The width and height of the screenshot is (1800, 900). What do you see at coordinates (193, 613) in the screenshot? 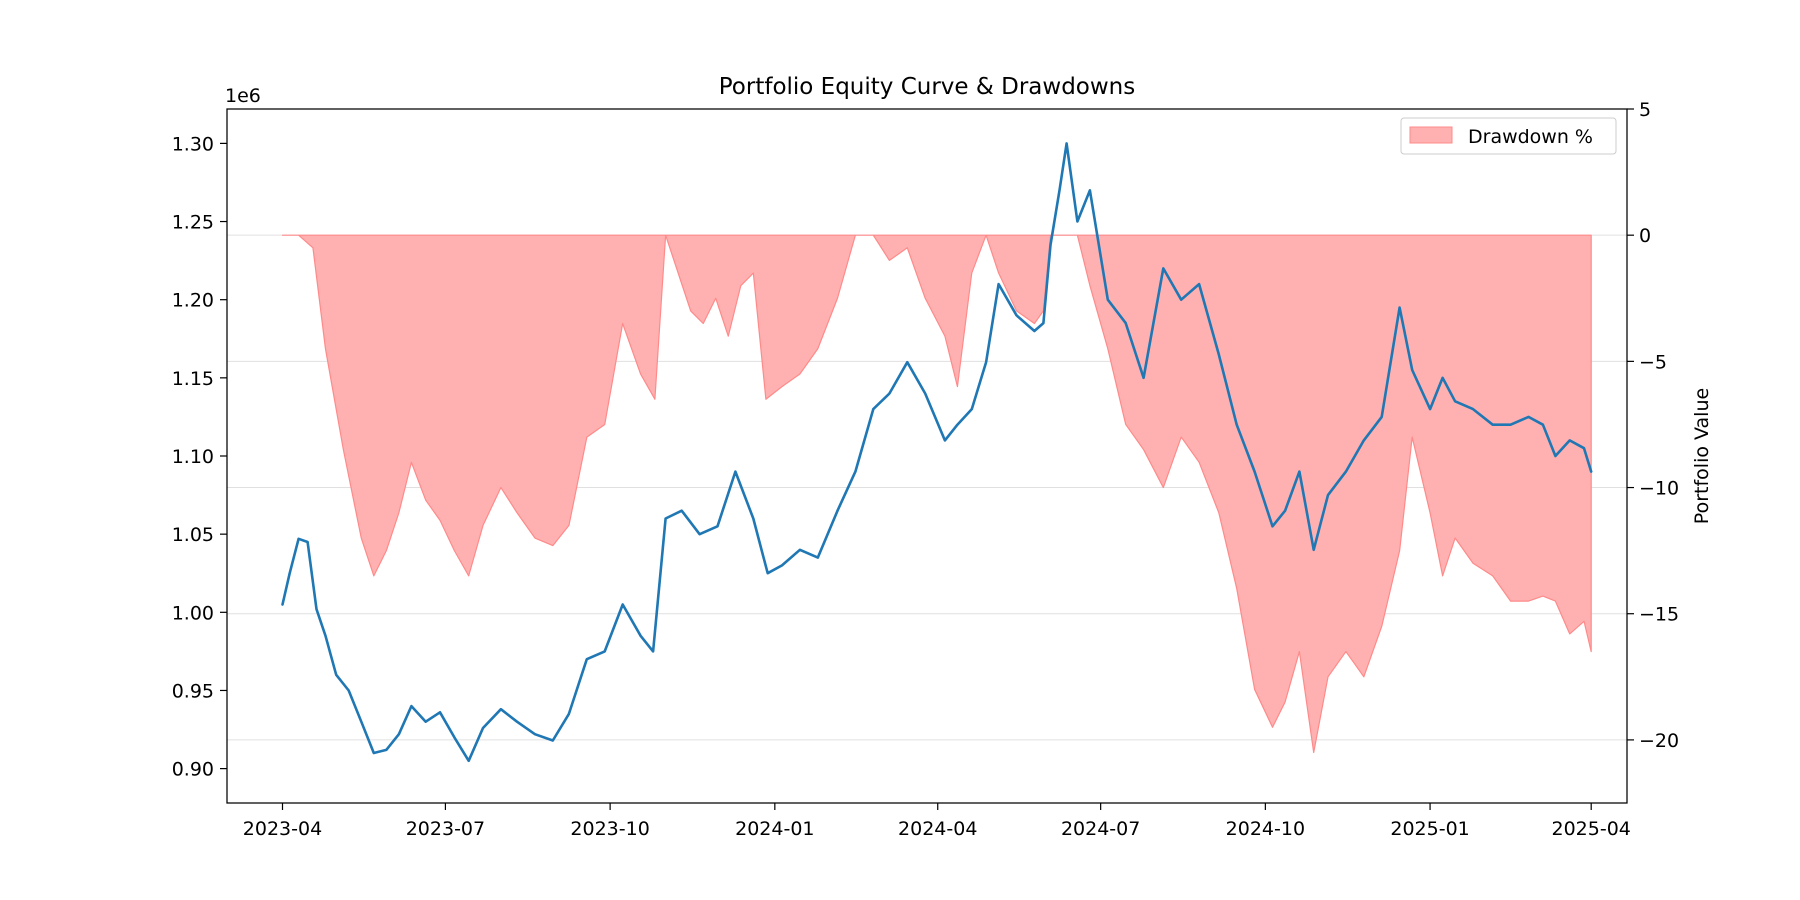
I see `left-tick-label: 1.00` at bounding box center [193, 613].